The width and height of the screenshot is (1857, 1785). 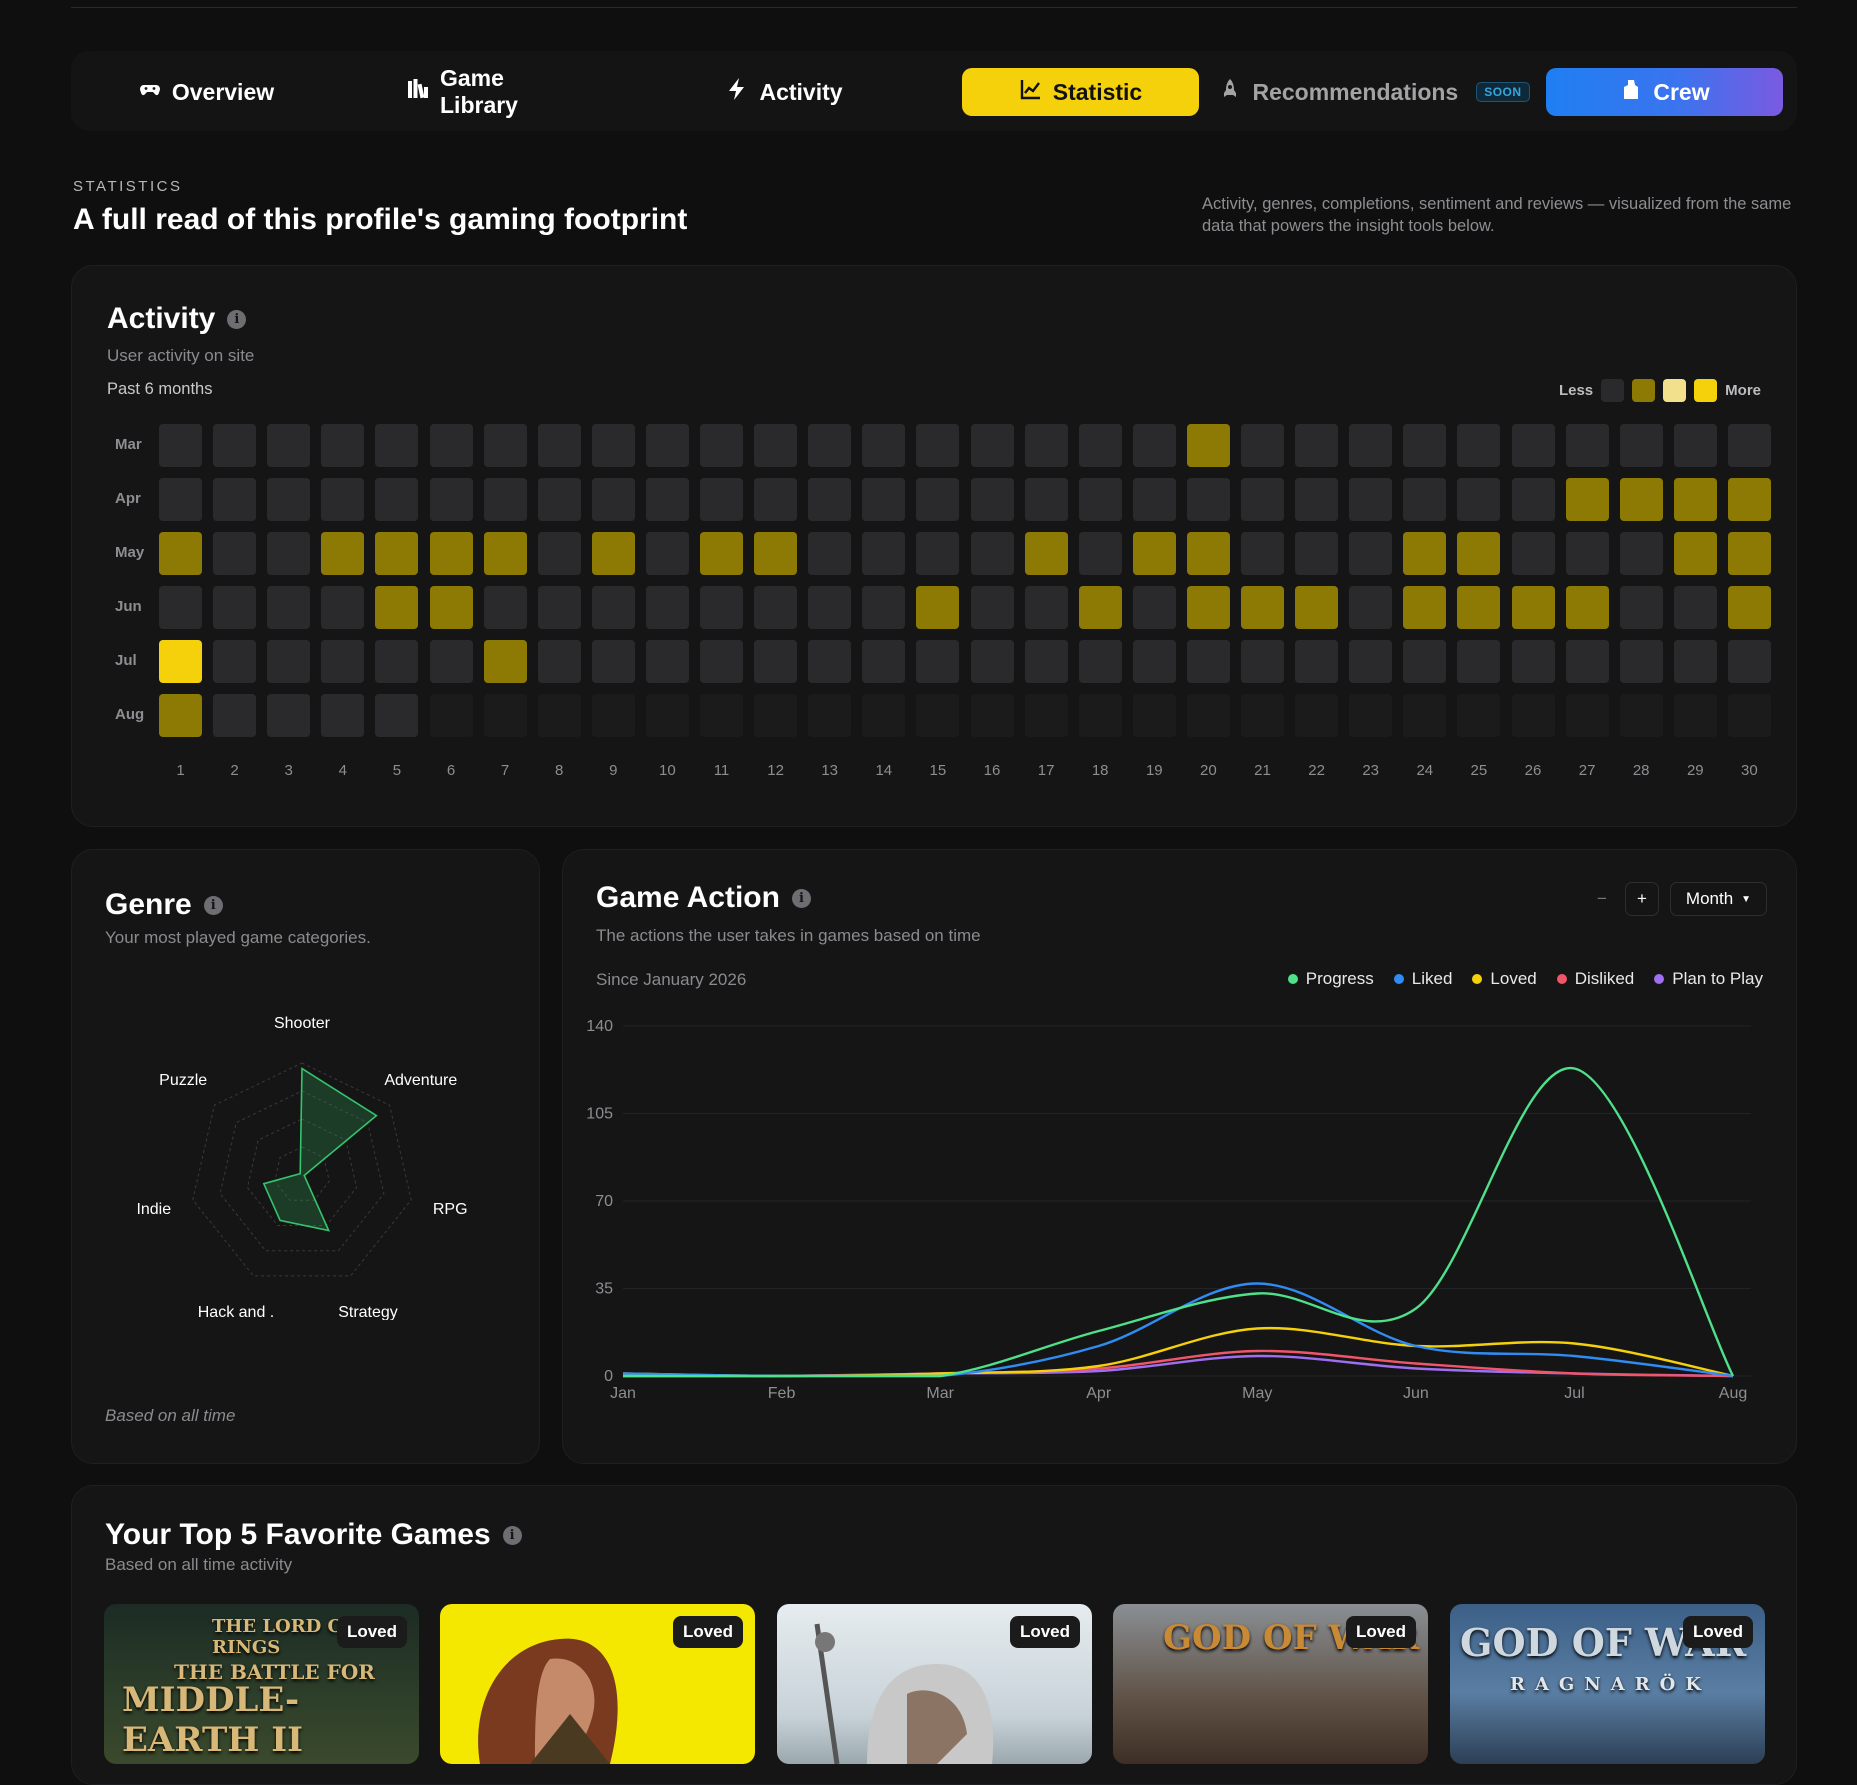 What do you see at coordinates (496, 91) in the screenshot?
I see `tab-game-library: Game Library` at bounding box center [496, 91].